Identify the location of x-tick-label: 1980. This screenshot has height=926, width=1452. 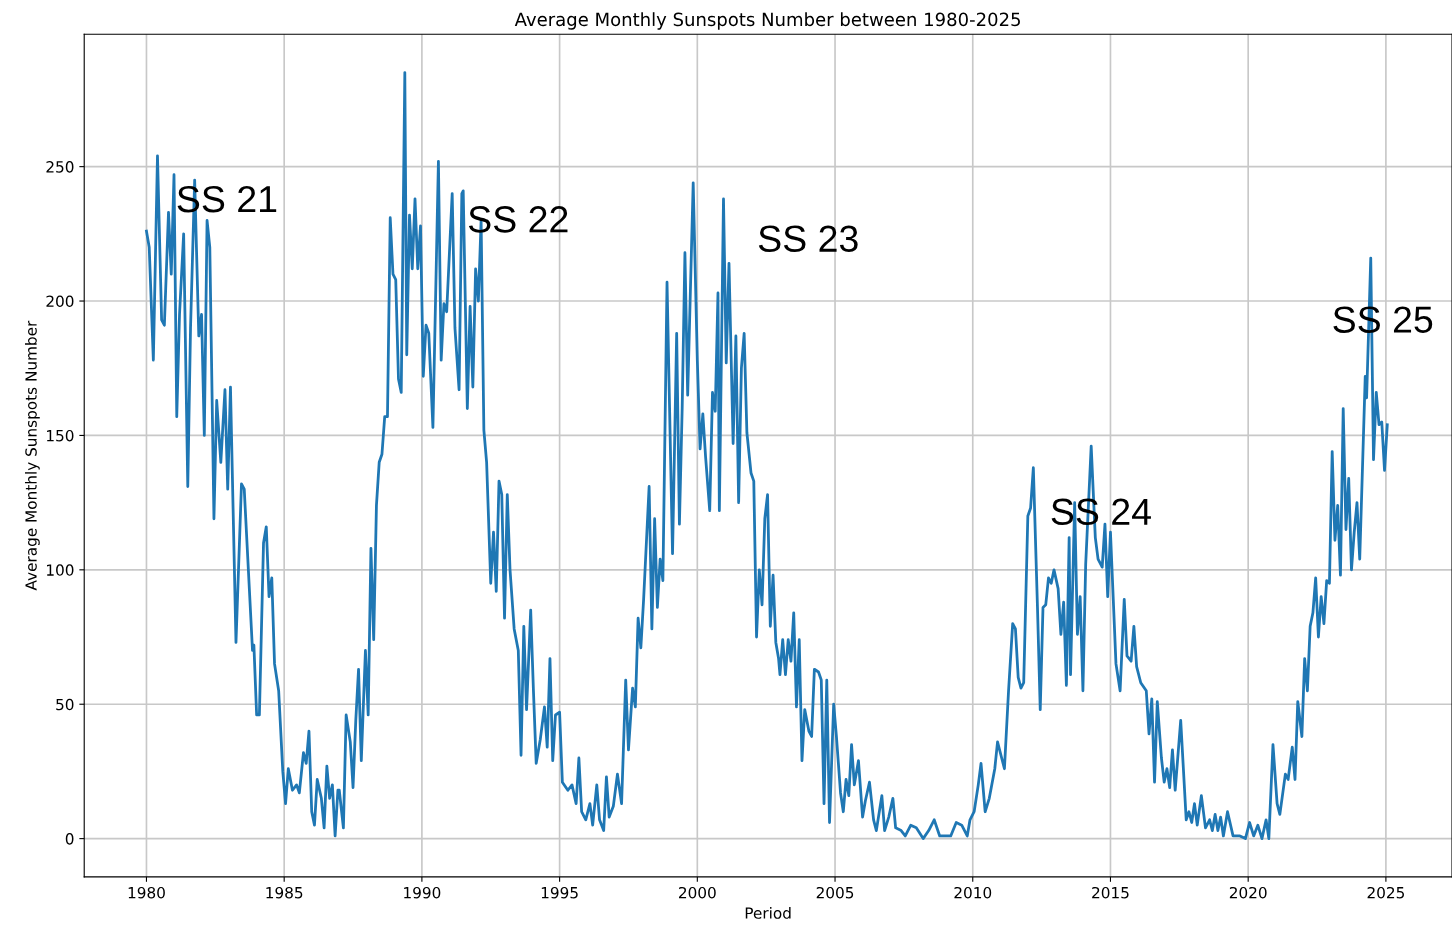
(146, 892).